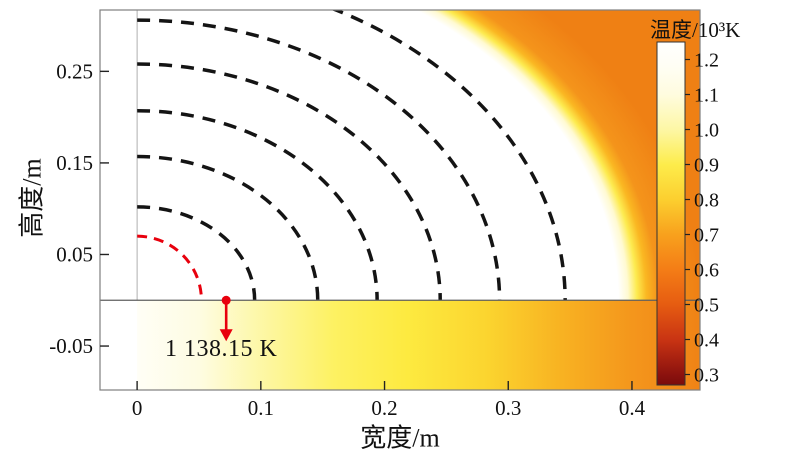  Describe the element at coordinates (384, 408) in the screenshot. I see `x-tick-label: 0.2` at that location.